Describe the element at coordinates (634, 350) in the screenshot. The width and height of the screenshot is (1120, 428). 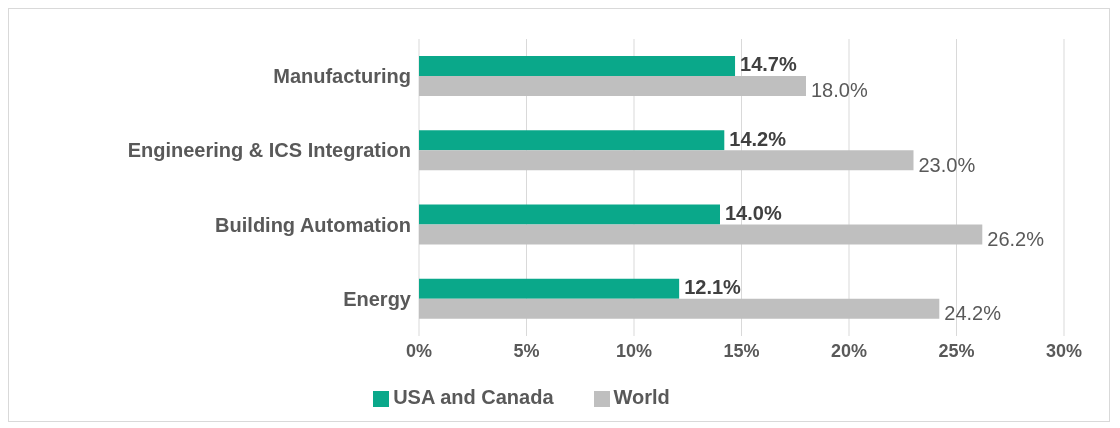
I see `x-tick-label: 10%` at that location.